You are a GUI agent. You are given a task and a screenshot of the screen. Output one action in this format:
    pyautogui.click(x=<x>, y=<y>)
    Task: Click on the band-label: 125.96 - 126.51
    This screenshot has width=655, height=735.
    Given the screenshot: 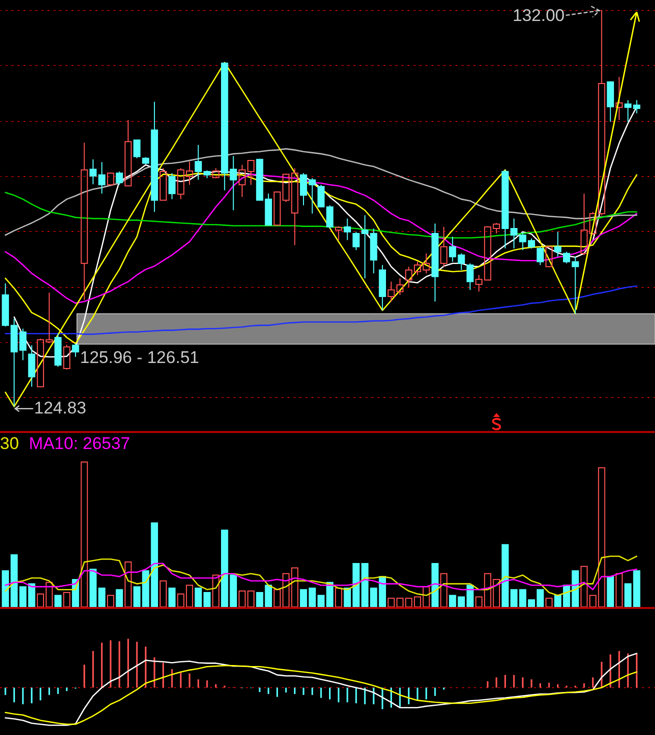 What is the action you would take?
    pyautogui.click(x=140, y=358)
    